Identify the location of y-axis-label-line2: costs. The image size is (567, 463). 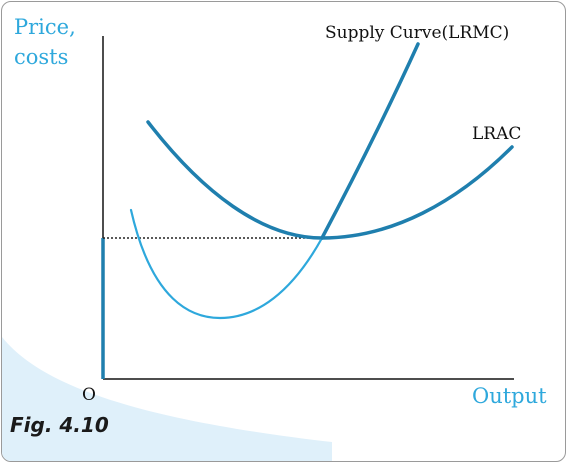
(41, 57).